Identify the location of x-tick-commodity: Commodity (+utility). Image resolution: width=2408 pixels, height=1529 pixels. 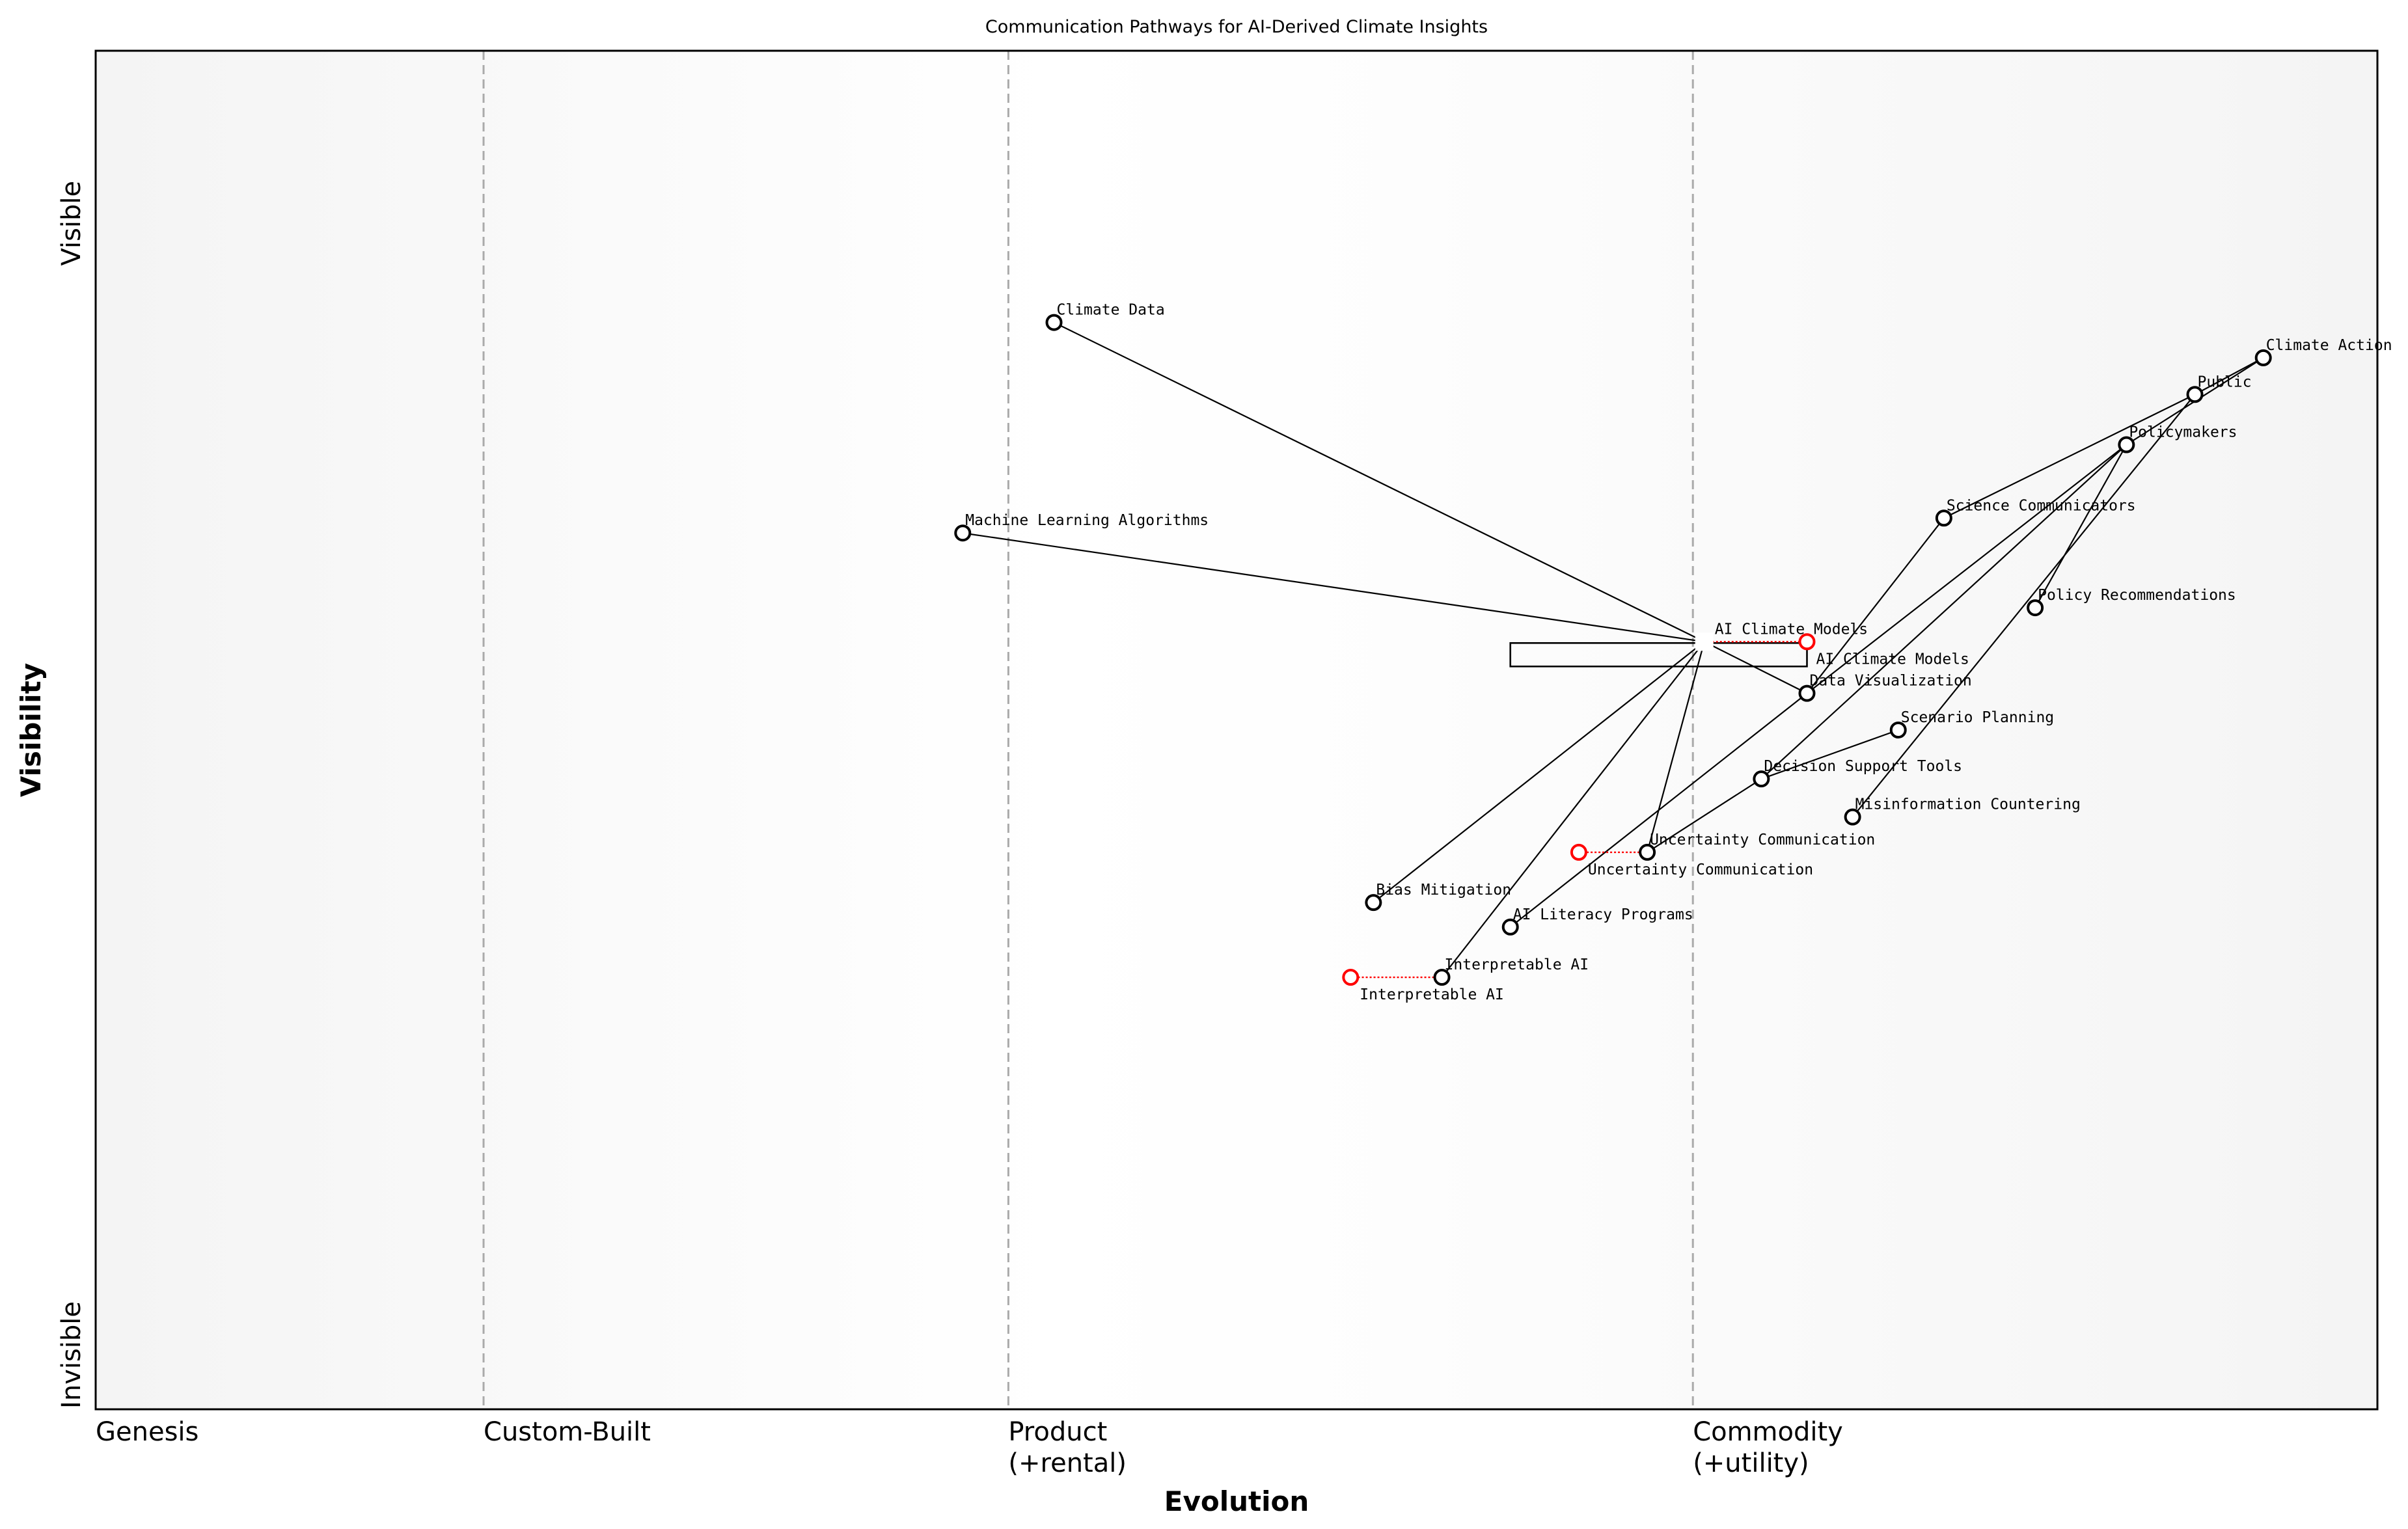
(1768, 1447).